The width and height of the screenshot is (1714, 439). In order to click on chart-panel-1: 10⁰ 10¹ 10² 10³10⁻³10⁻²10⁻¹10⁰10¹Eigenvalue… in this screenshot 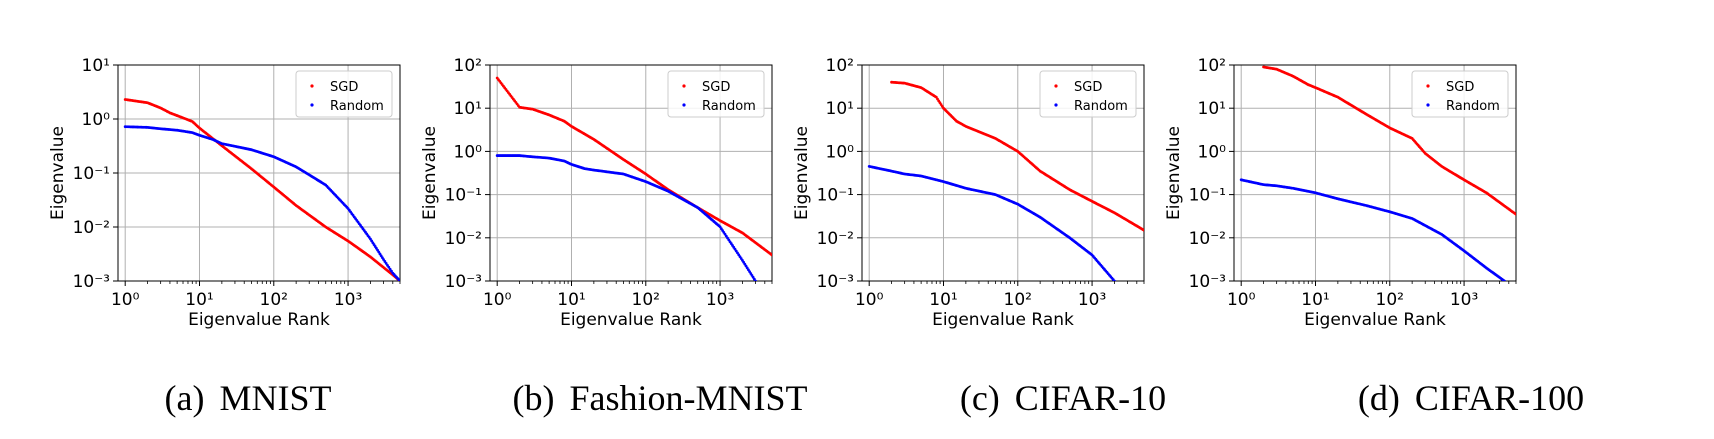, I will do `click(224, 193)`.